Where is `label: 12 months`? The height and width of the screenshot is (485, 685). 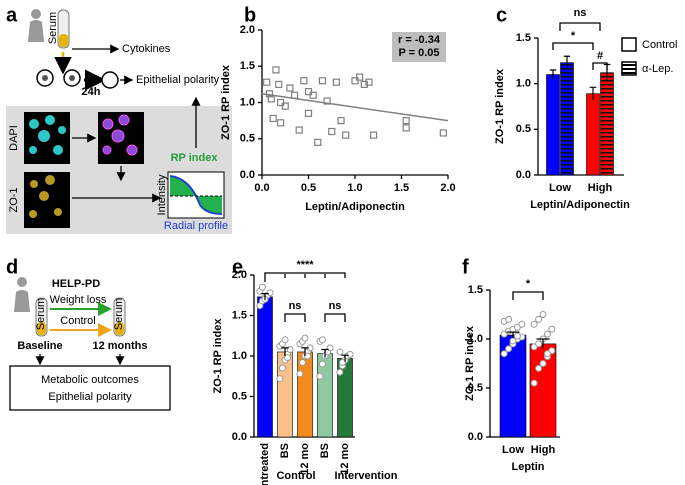
label: 12 months is located at coordinates (119, 346).